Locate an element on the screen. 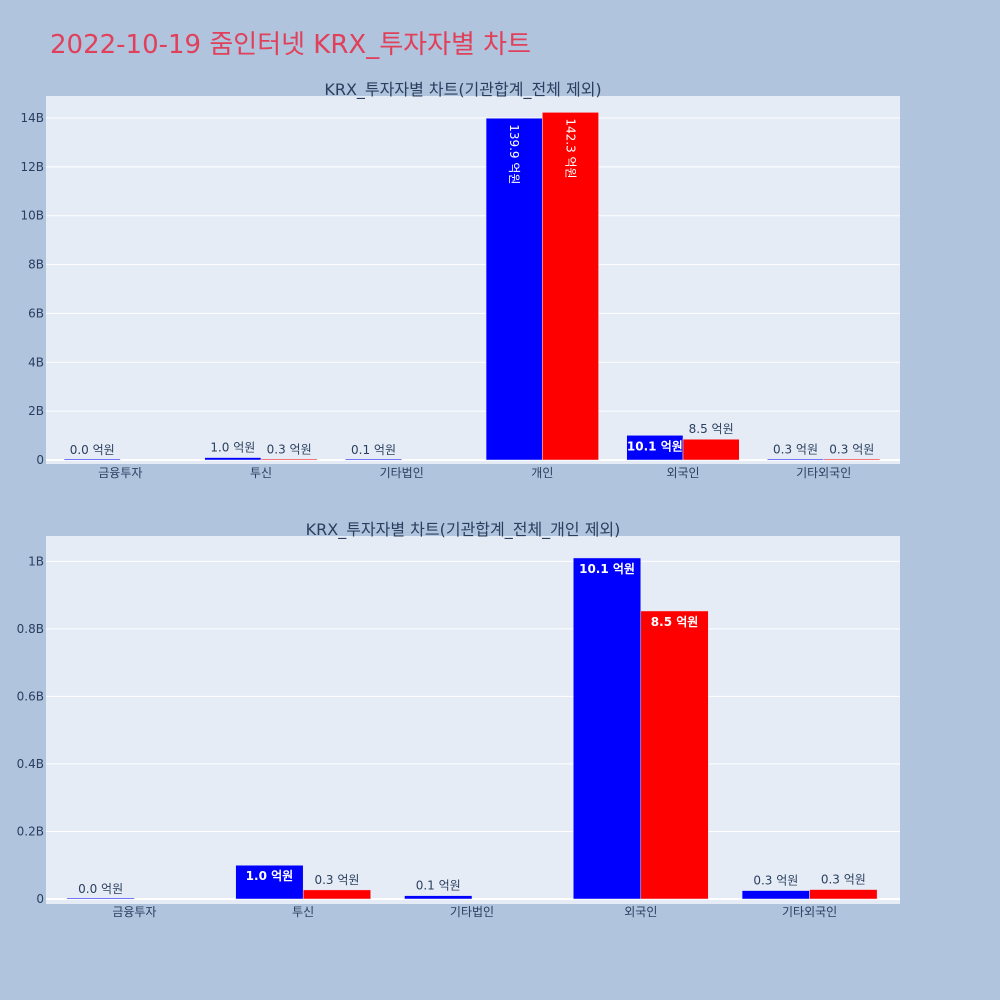  y-tick-label: 0.4B is located at coordinates (30, 764).